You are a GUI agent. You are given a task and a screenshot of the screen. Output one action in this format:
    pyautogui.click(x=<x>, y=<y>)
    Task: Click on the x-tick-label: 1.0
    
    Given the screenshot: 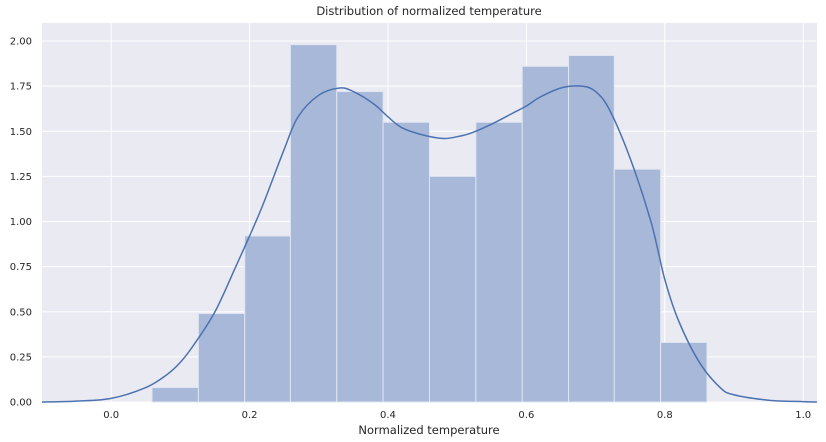 What is the action you would take?
    pyautogui.click(x=803, y=415)
    